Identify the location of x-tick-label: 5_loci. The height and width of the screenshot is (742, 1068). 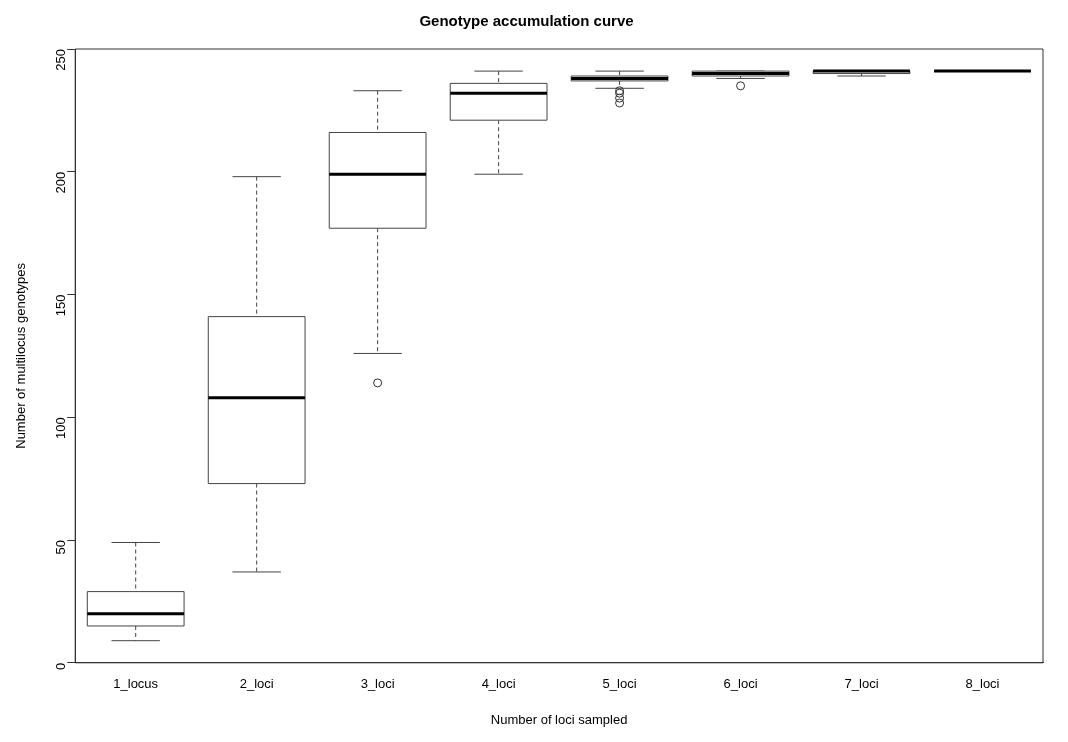
(619, 684).